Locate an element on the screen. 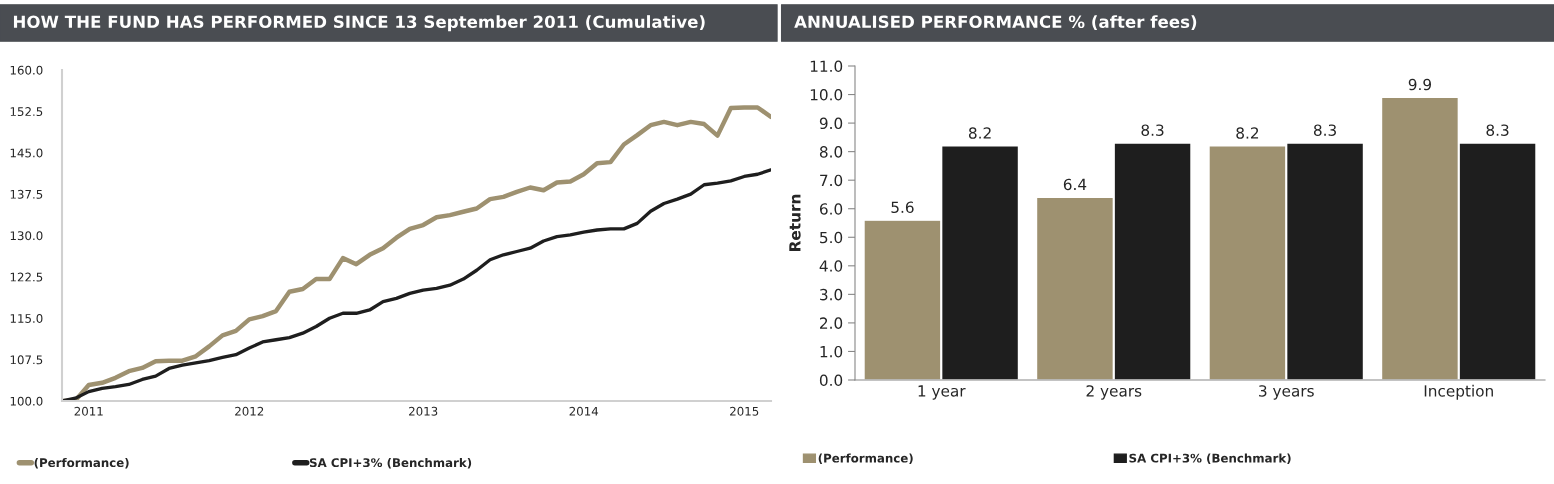  y-tick-label: 8.0 is located at coordinates (831, 152).